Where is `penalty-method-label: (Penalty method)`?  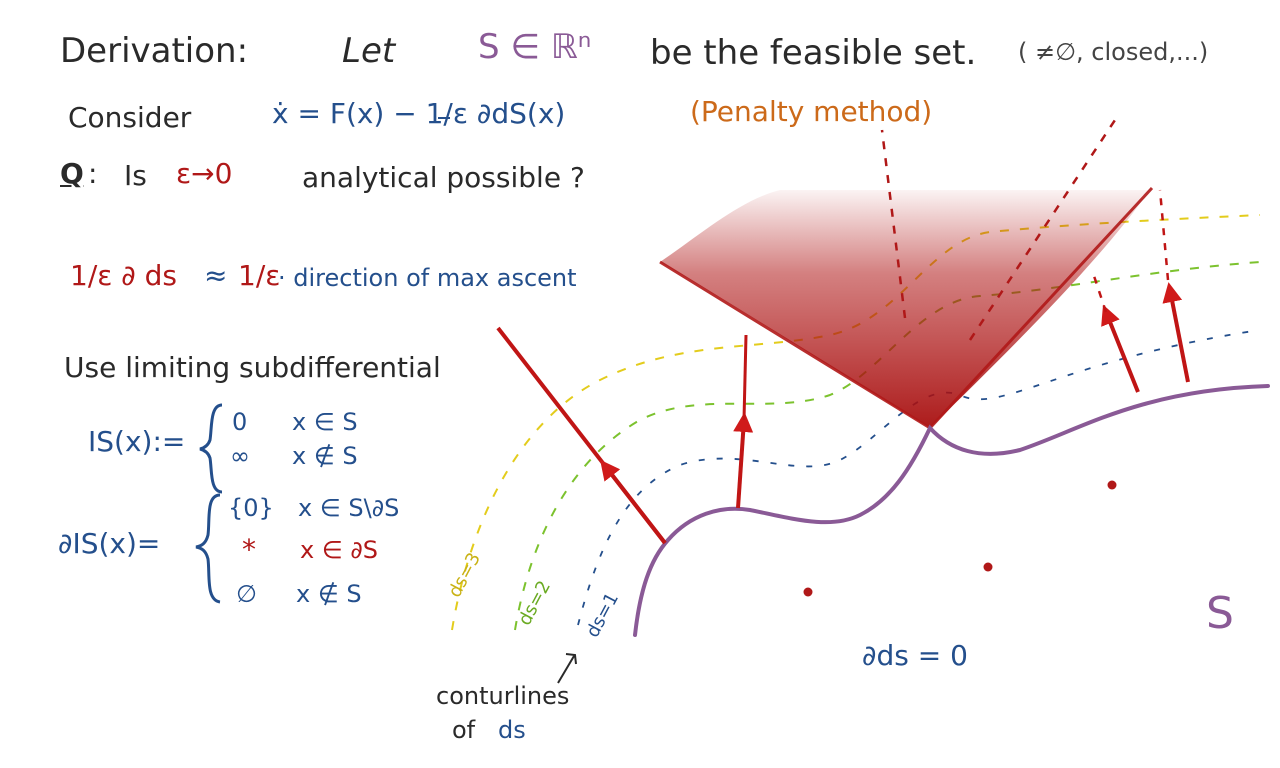
penalty-method-label: (Penalty method) is located at coordinates (811, 111).